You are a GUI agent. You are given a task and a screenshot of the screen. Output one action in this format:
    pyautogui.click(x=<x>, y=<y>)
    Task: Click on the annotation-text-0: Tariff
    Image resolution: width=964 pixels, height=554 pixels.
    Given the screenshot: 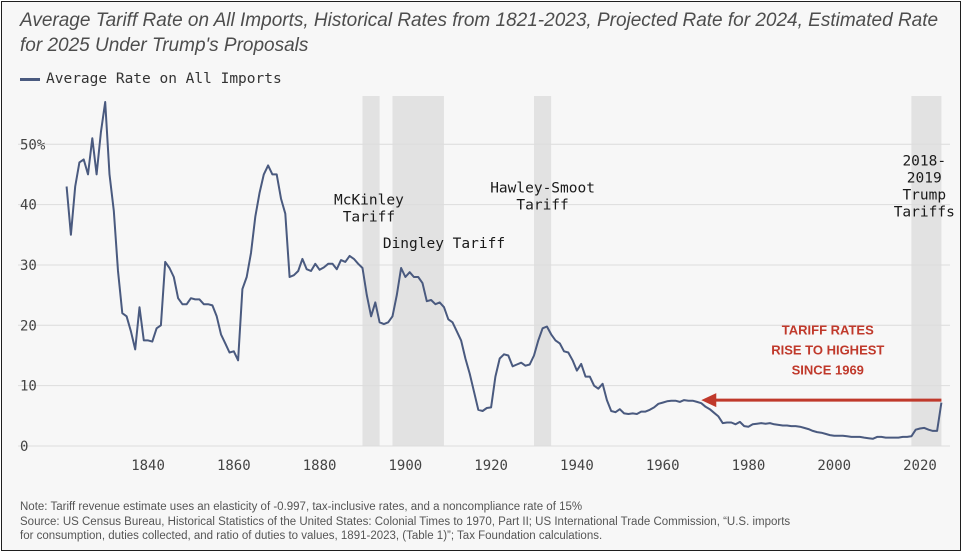 What is the action you would take?
    pyautogui.click(x=369, y=218)
    